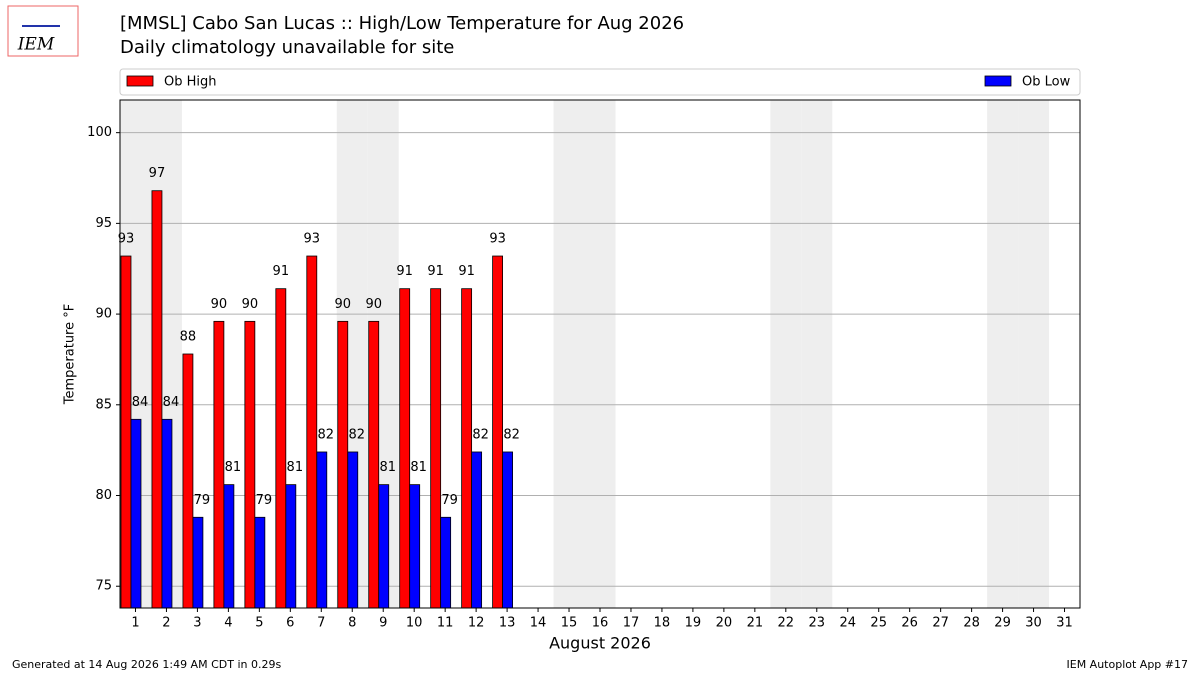 This screenshot has height=675, width=1200. What do you see at coordinates (321, 623) in the screenshot?
I see `x-tick-label: 7` at bounding box center [321, 623].